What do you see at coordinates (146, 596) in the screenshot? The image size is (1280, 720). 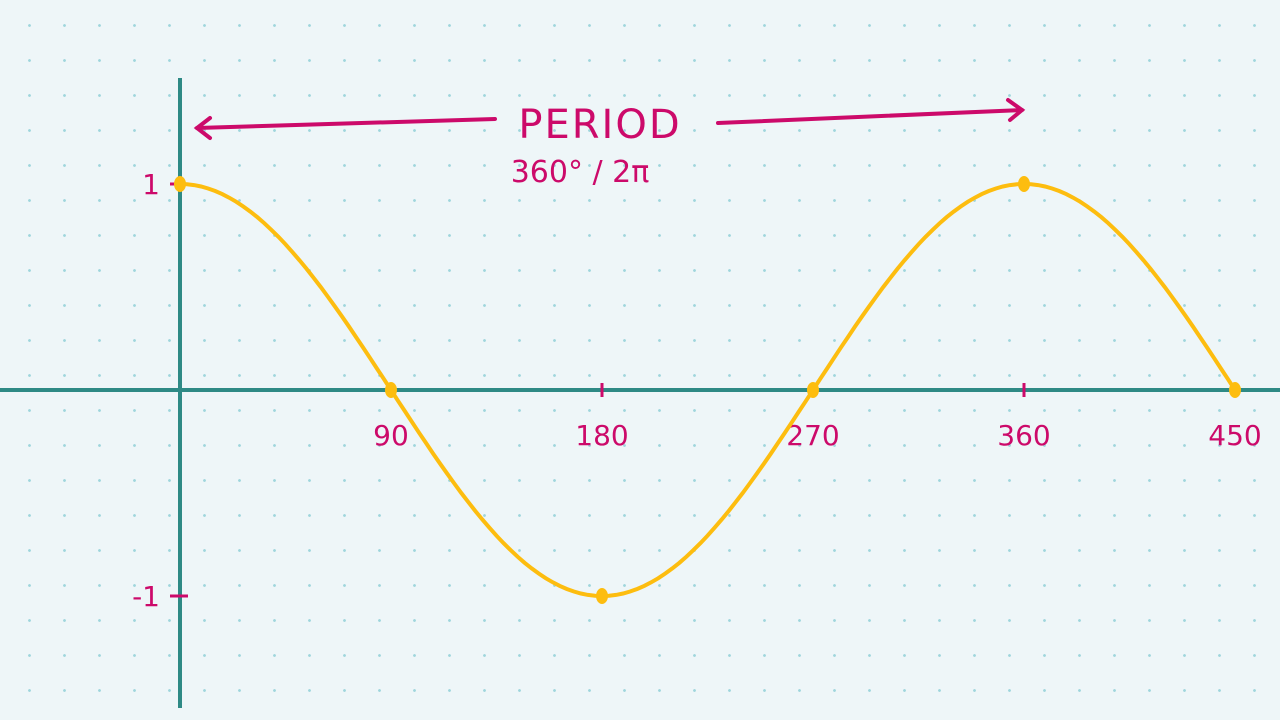 I see `y-tick-label: -1` at bounding box center [146, 596].